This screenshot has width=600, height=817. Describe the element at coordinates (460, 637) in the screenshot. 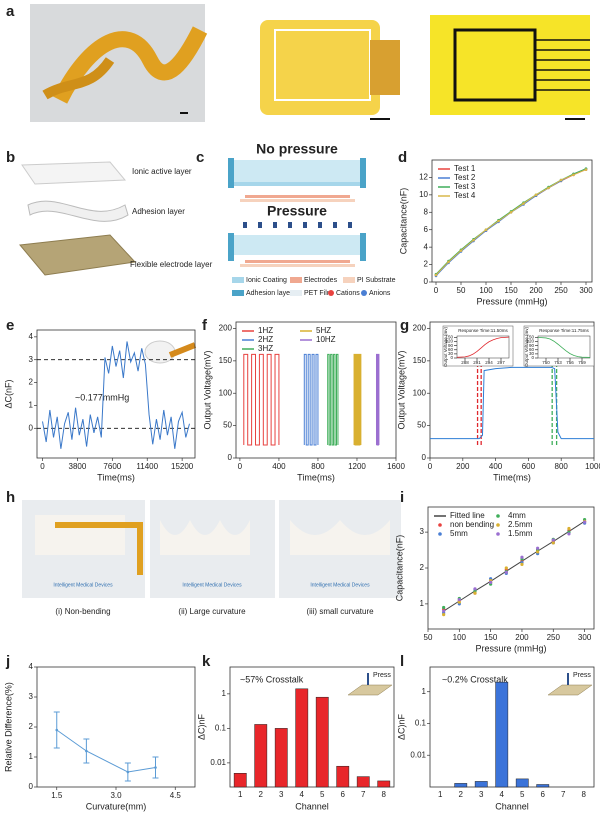

I see `x-tick-label: 100` at that location.